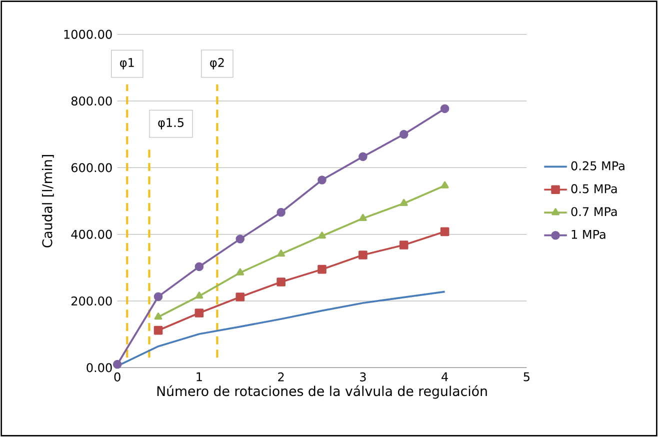 Image resolution: width=658 pixels, height=437 pixels. What do you see at coordinates (91, 101) in the screenshot?
I see `y-tick-label: 800.00` at bounding box center [91, 101].